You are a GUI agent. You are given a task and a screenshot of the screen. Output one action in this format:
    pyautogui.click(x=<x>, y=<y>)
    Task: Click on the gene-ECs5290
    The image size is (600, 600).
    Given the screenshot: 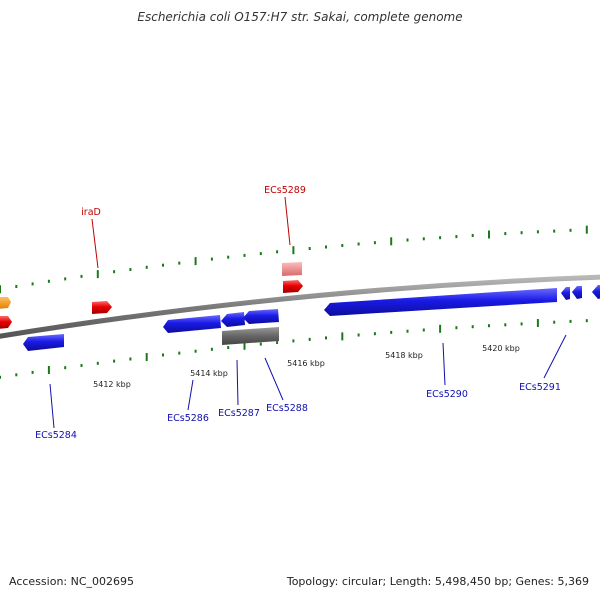 What is the action you would take?
    pyautogui.click(x=440, y=302)
    